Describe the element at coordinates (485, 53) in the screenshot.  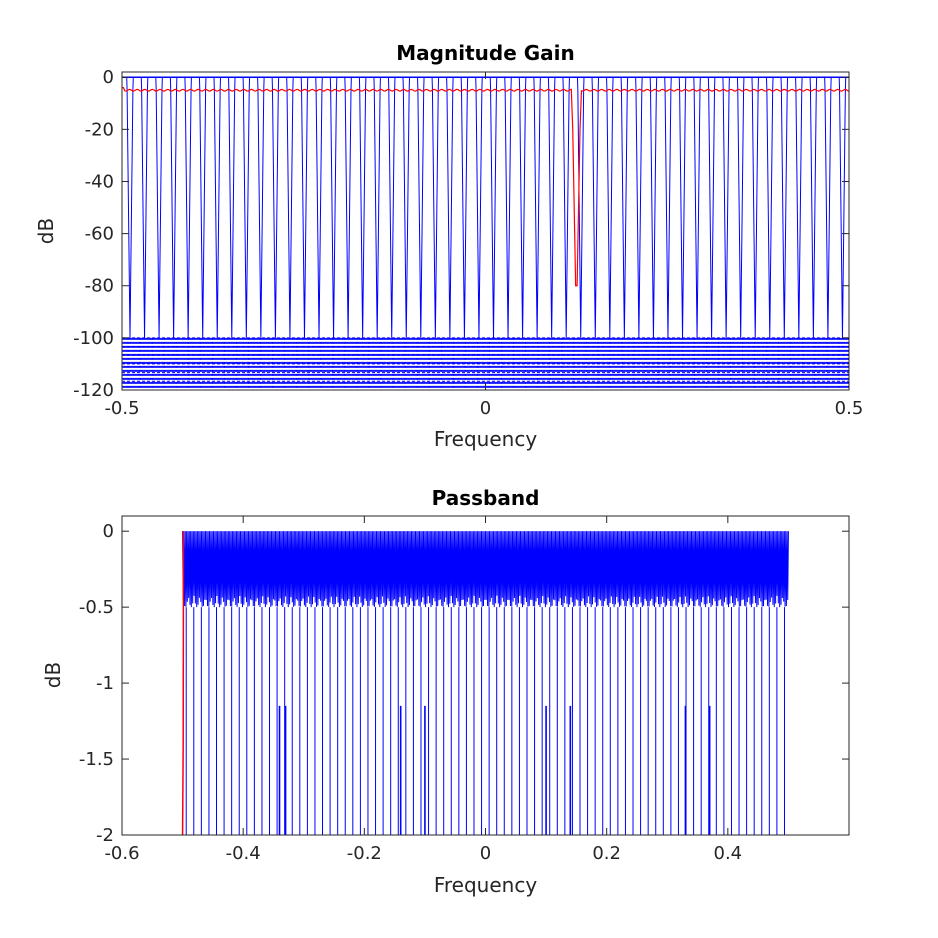
I see `magnitude-gain-title: Magnitude Gain` at that location.